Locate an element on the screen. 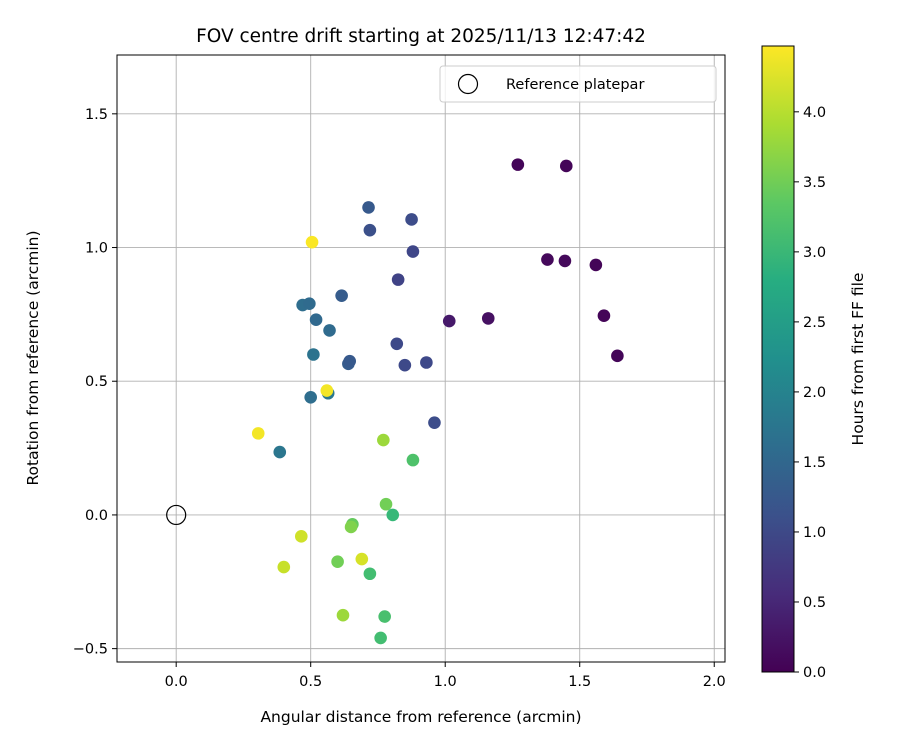 The image size is (900, 750). colorbar-label: Hours from first FF file is located at coordinates (858, 359).